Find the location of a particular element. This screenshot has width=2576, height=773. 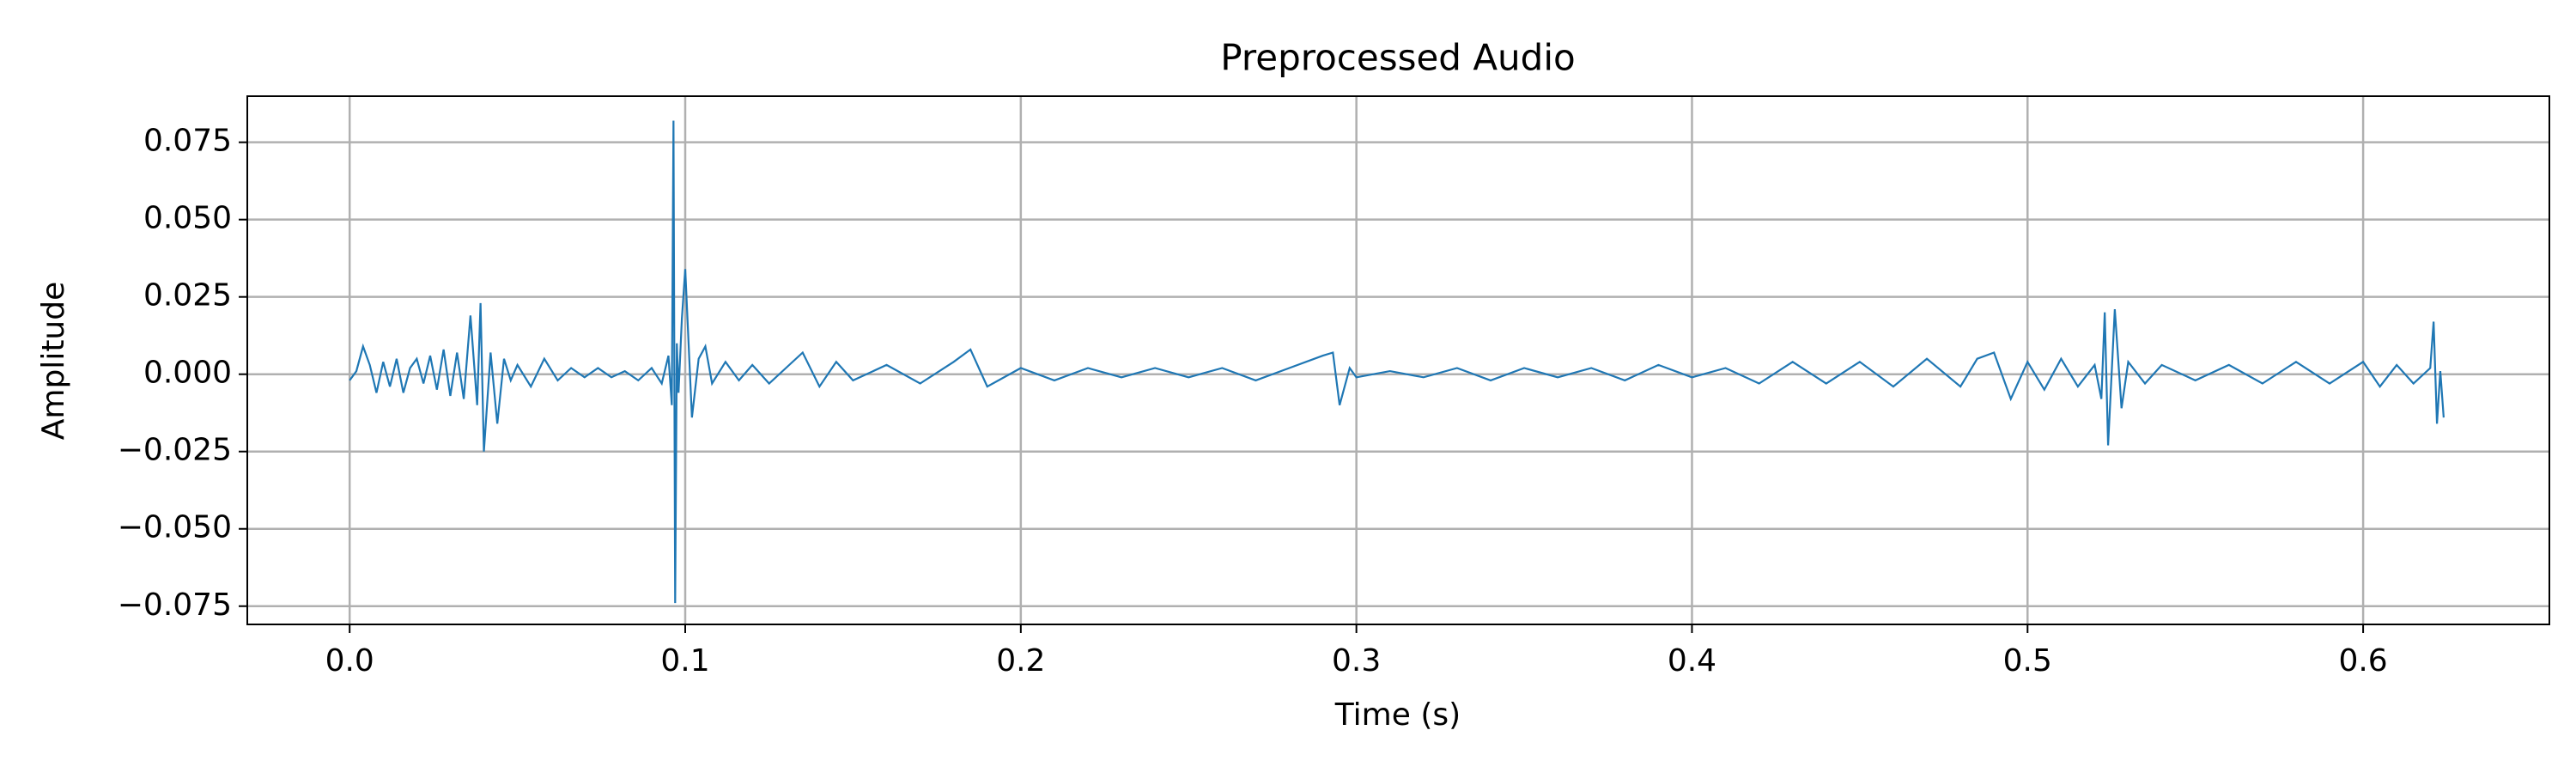

x-axis-label: Time (s) is located at coordinates (1397, 715).